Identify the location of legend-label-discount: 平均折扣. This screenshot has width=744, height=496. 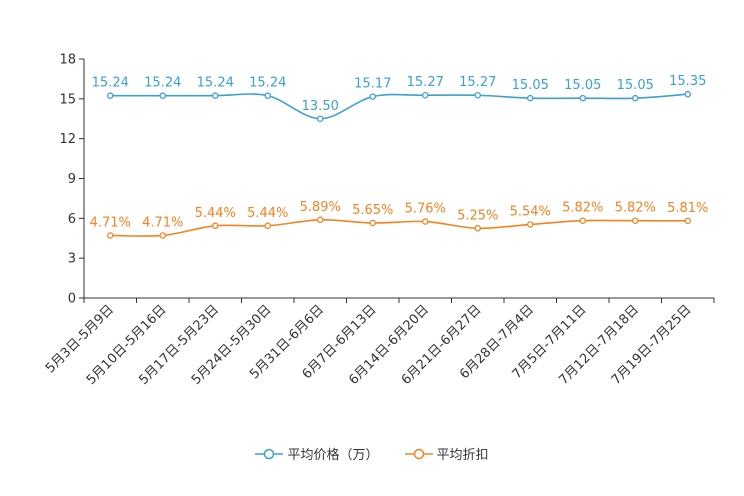
(462, 455).